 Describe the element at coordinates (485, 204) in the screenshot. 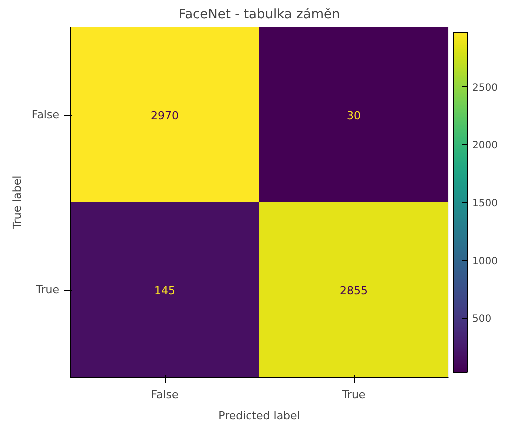

I see `color-bar-label: 1500` at that location.